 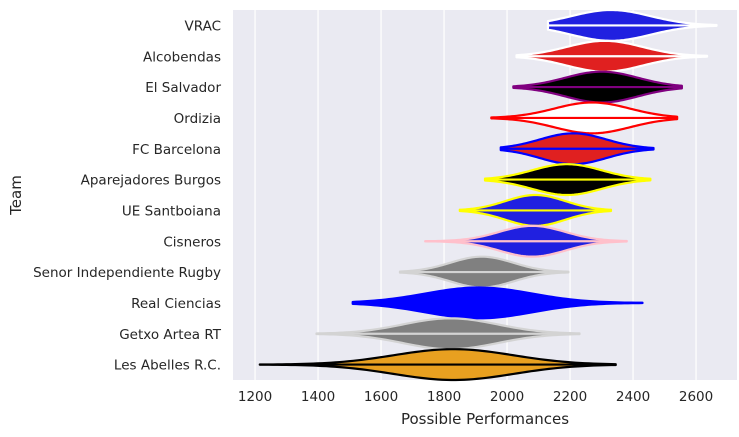 What do you see at coordinates (203, 26) in the screenshot?
I see `y-tick-label: VRAC` at bounding box center [203, 26].